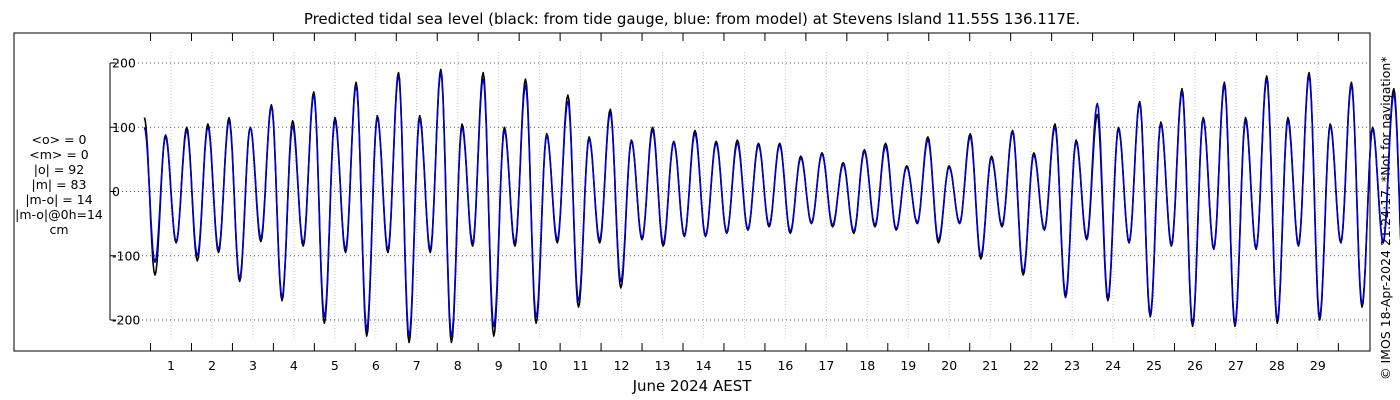 This screenshot has height=400, width=1400. Describe the element at coordinates (458, 365) in the screenshot. I see `x-tick-label: 8` at that location.